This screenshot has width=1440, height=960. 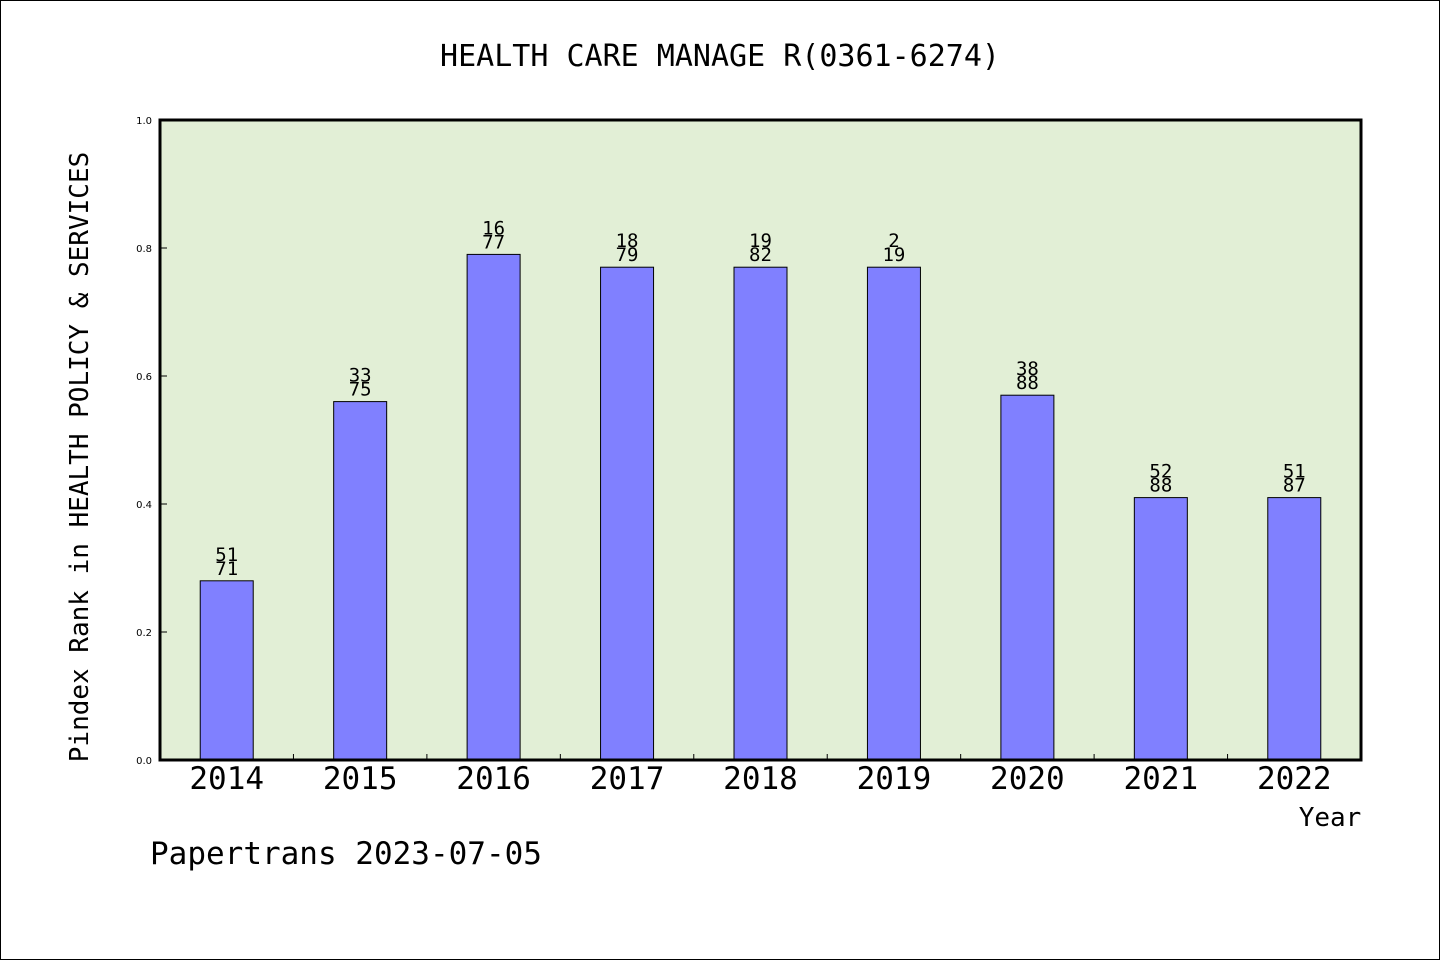 I want to click on bar-label-bottom: 75, so click(x=360, y=390).